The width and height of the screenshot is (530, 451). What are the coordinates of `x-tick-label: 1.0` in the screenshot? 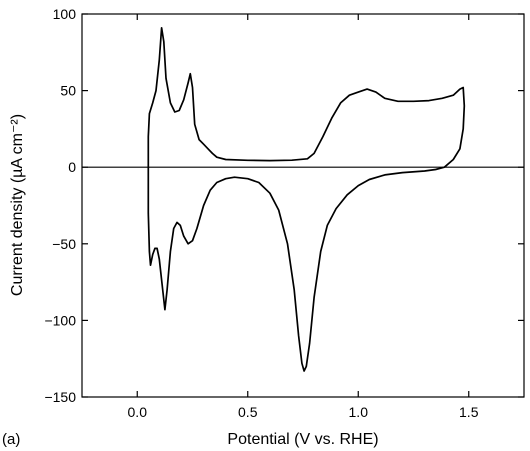 It's located at (359, 412).